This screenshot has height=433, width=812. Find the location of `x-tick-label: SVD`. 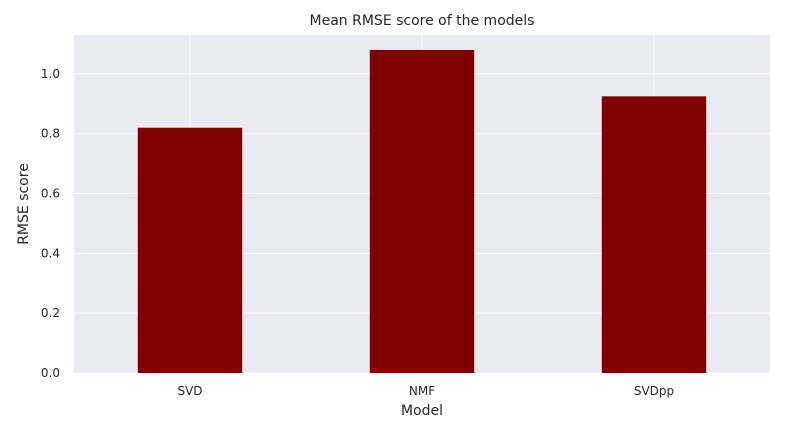

x-tick-label: SVD is located at coordinates (189, 391).